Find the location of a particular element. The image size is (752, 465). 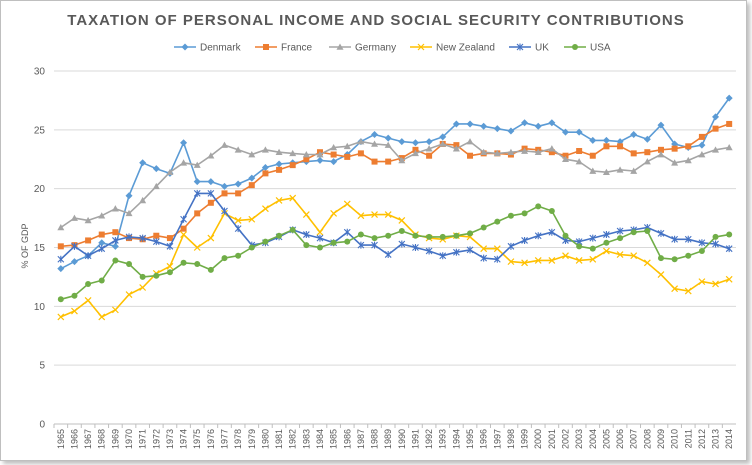

x-tick-label: 1988 is located at coordinates (375, 439).